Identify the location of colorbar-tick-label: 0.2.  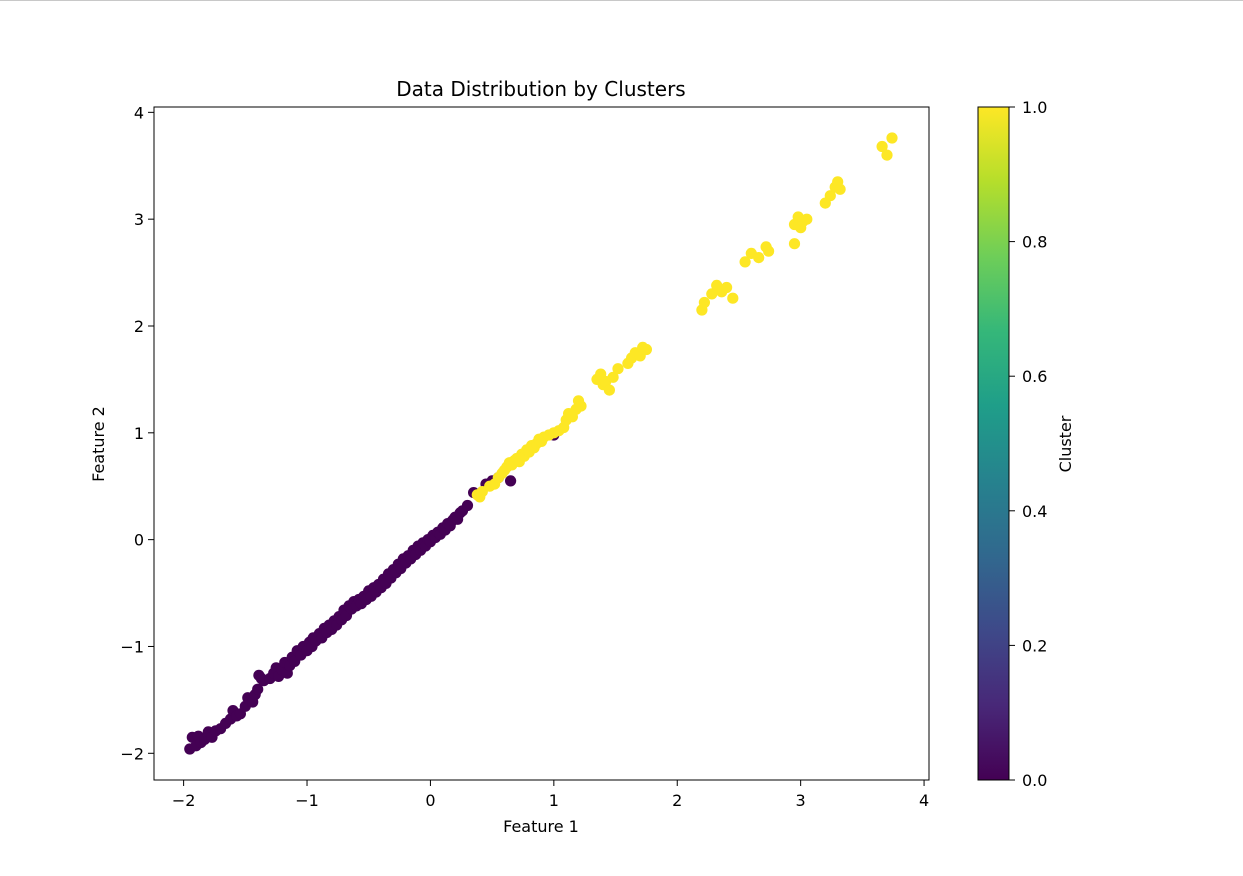
(1034, 645).